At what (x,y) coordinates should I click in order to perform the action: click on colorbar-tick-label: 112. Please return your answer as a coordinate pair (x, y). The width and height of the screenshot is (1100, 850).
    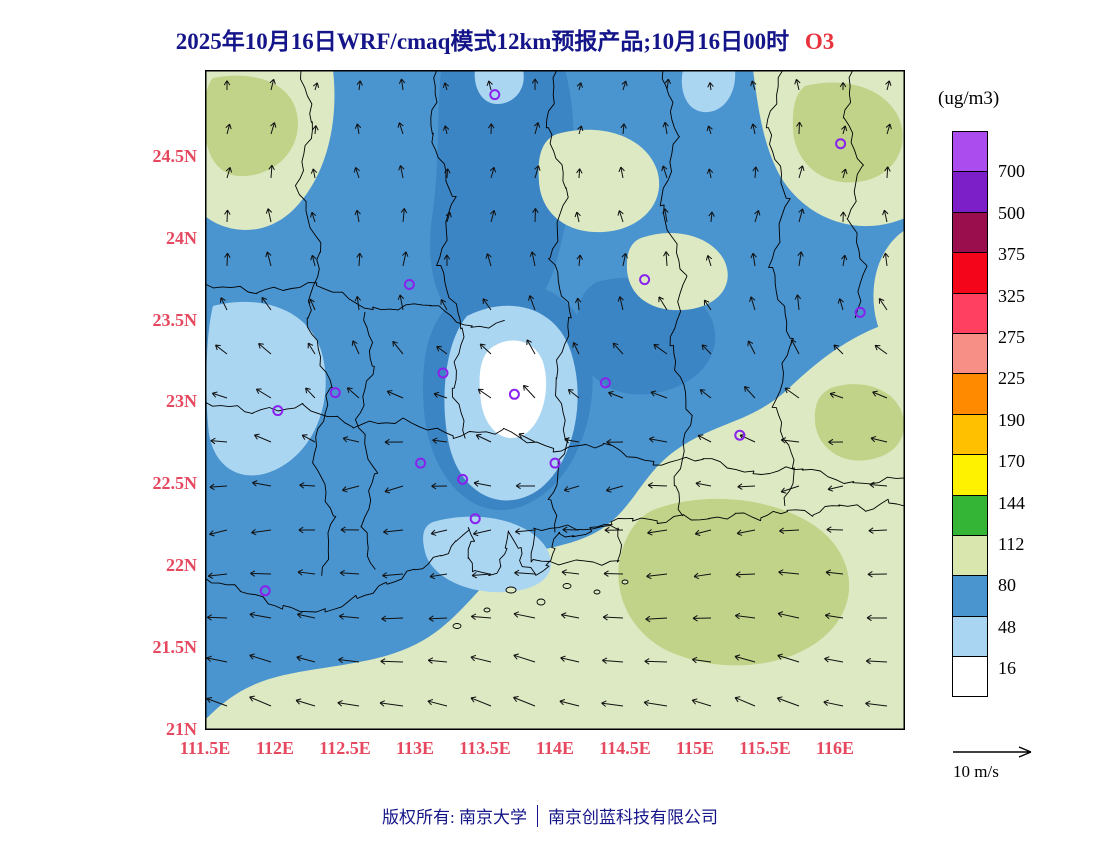
    Looking at the image, I should click on (1011, 544).